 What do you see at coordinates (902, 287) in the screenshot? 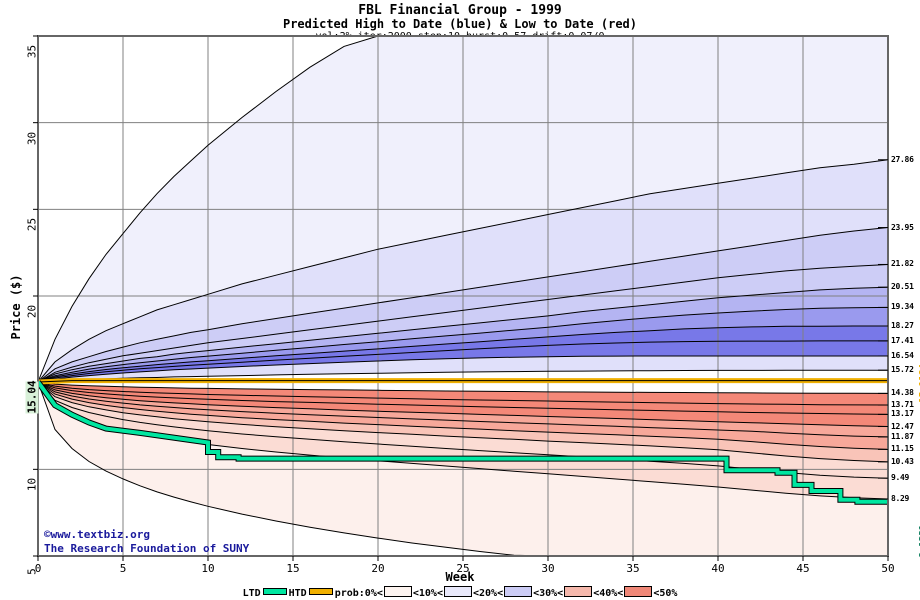
I see `right-value-label: 20.51` at bounding box center [902, 287].